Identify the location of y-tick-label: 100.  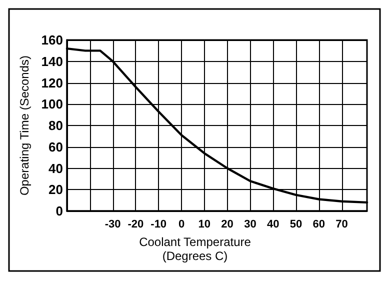
(52, 104).